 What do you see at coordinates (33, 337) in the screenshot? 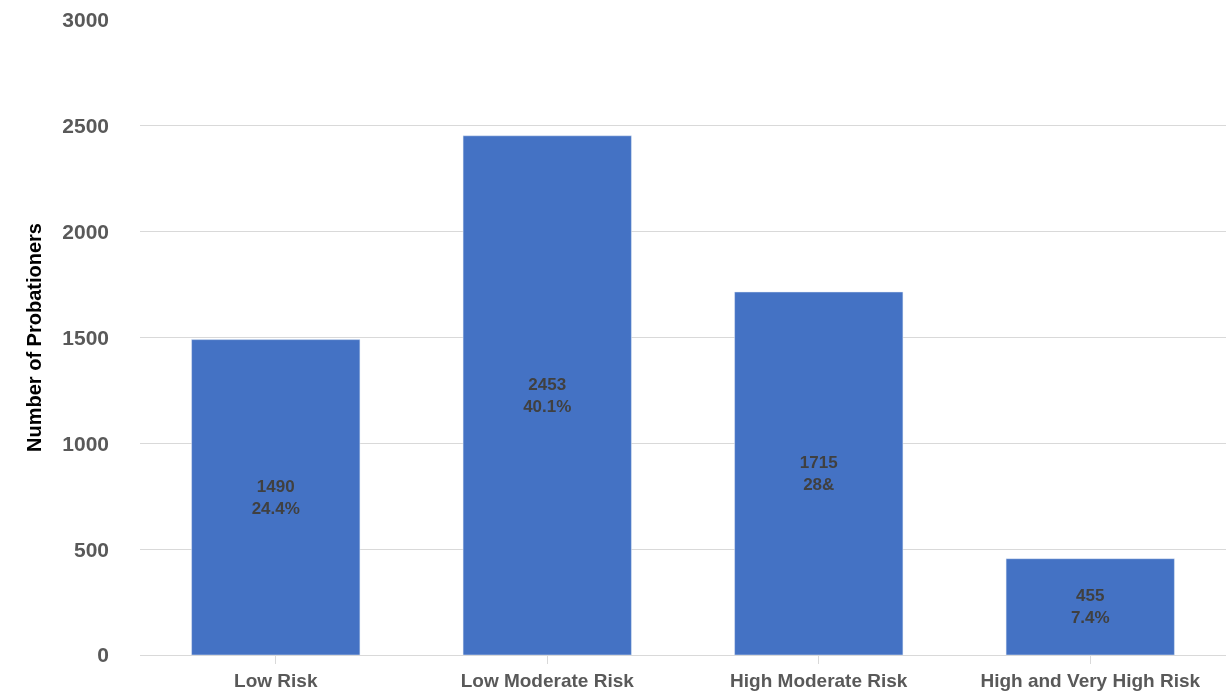
I see `y-axis-title: Number of Probationers` at bounding box center [33, 337].